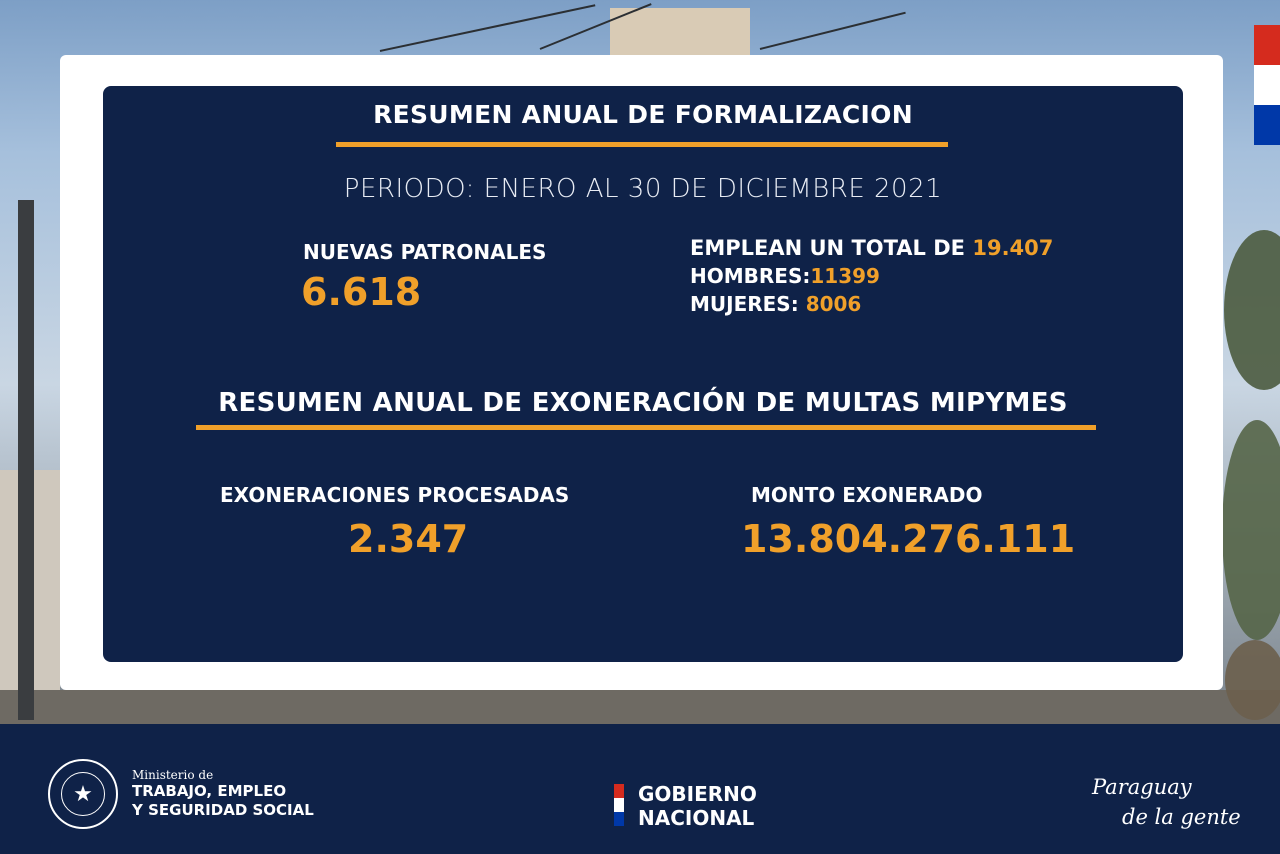 The height and width of the screenshot is (854, 1280). Describe the element at coordinates (643, 114) in the screenshot. I see `formalizacion-title: RESUMEN ANUAL DE FORMALIZACION` at that location.